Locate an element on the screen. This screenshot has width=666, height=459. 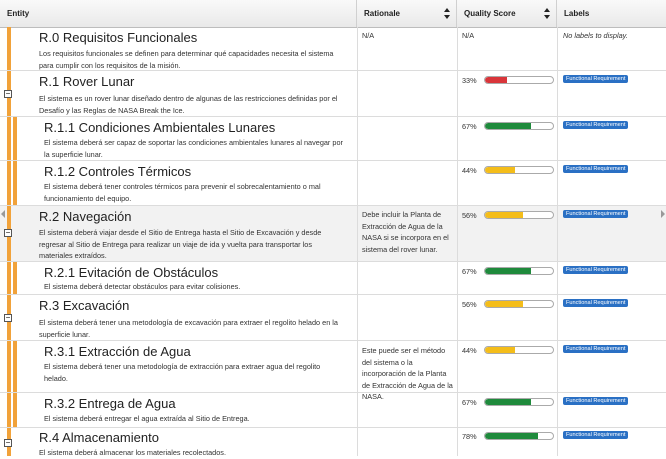
requirement-title: R.1.2 Controles Térmicos is located at coordinates (118, 171).